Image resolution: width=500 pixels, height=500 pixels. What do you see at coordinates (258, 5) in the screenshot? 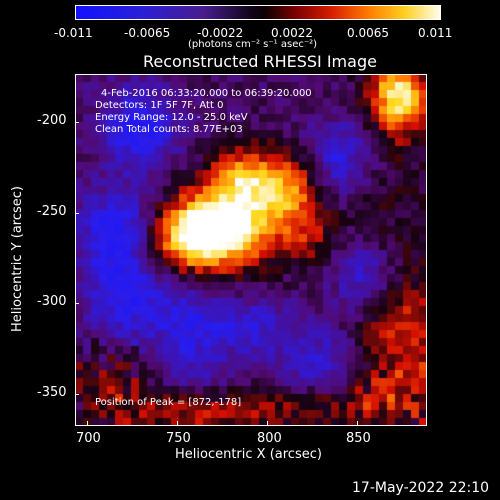
I see `colorbar-border-top` at bounding box center [258, 5].